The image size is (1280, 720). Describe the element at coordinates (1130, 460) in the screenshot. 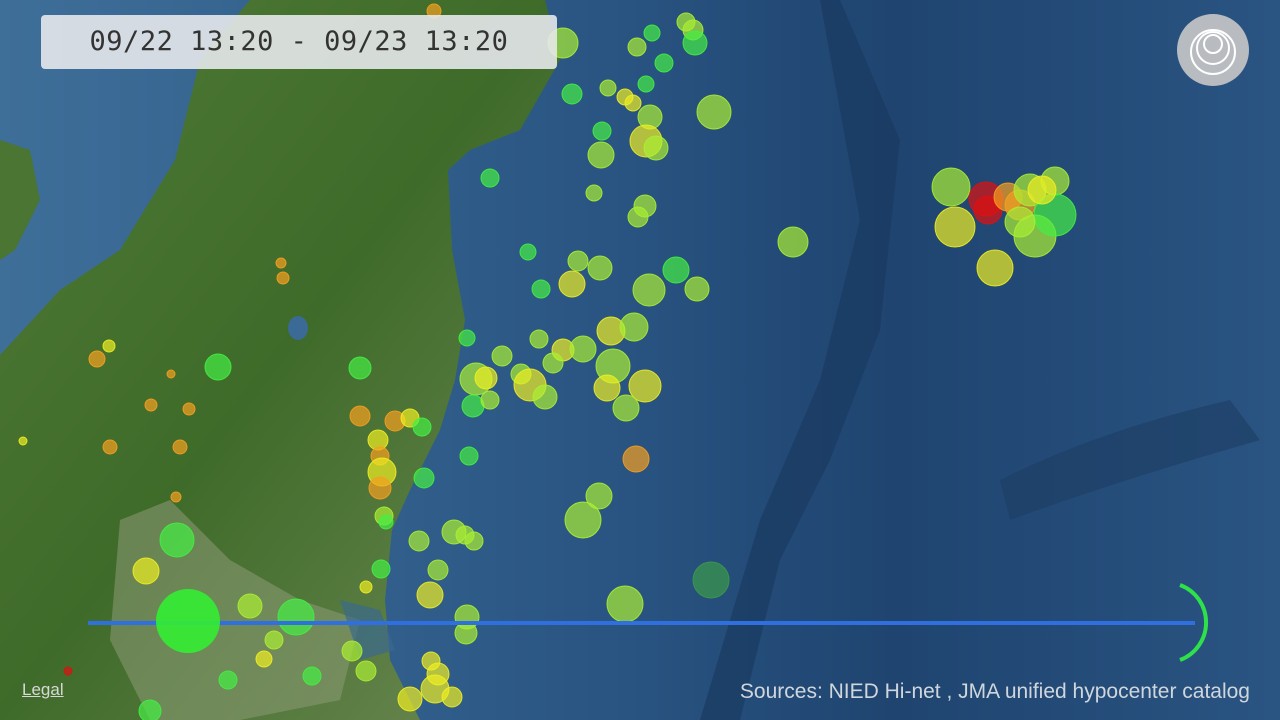

I see `seamount` at that location.